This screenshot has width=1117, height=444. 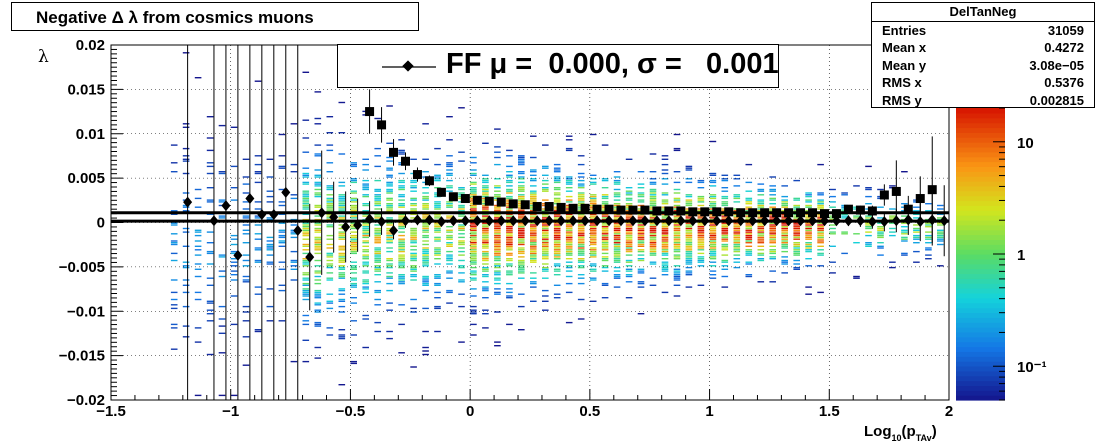 What do you see at coordinates (934, 431) in the screenshot?
I see `x-axis-title-end: )` at bounding box center [934, 431].